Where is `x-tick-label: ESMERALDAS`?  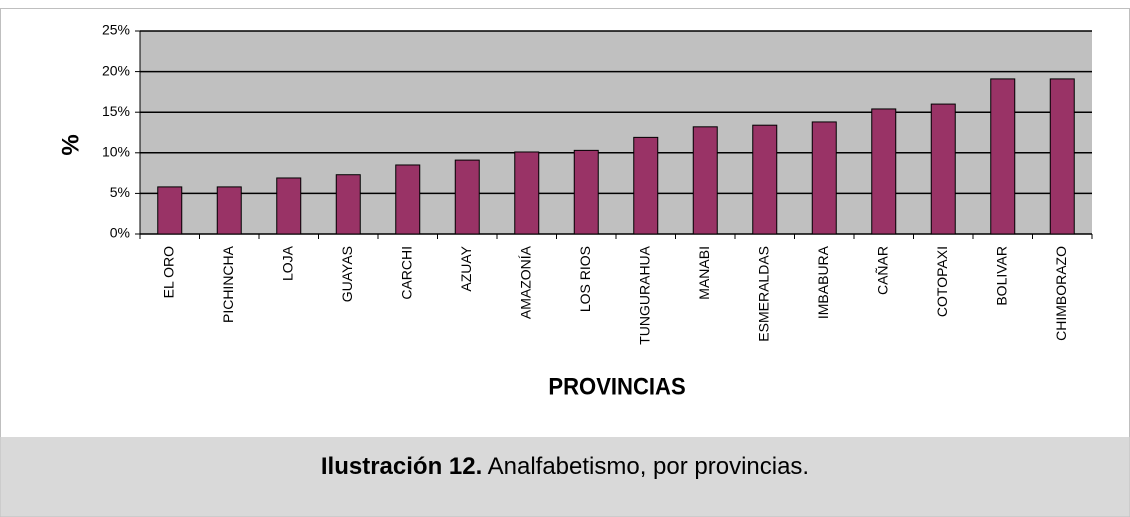
x-tick-label: ESMERALDAS is located at coordinates (763, 294).